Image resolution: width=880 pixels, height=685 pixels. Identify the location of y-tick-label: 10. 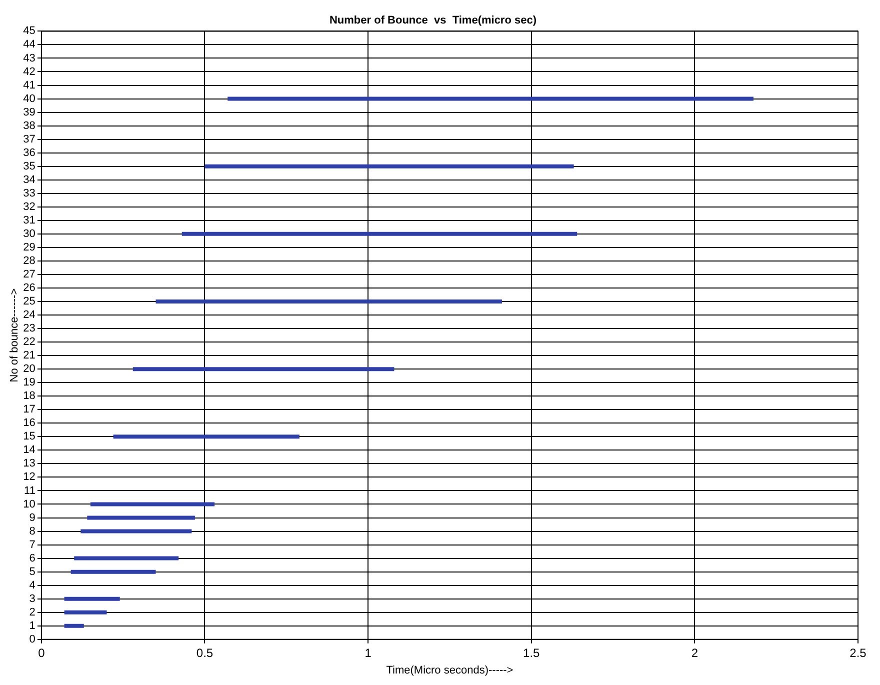
(29, 504).